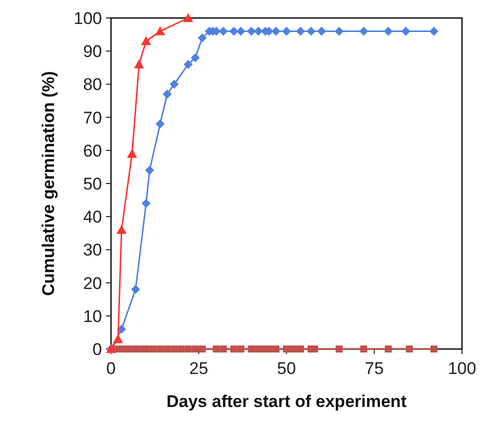 This screenshot has width=499, height=434. Describe the element at coordinates (92, 184) in the screenshot. I see `y-tick-label: 50` at that location.